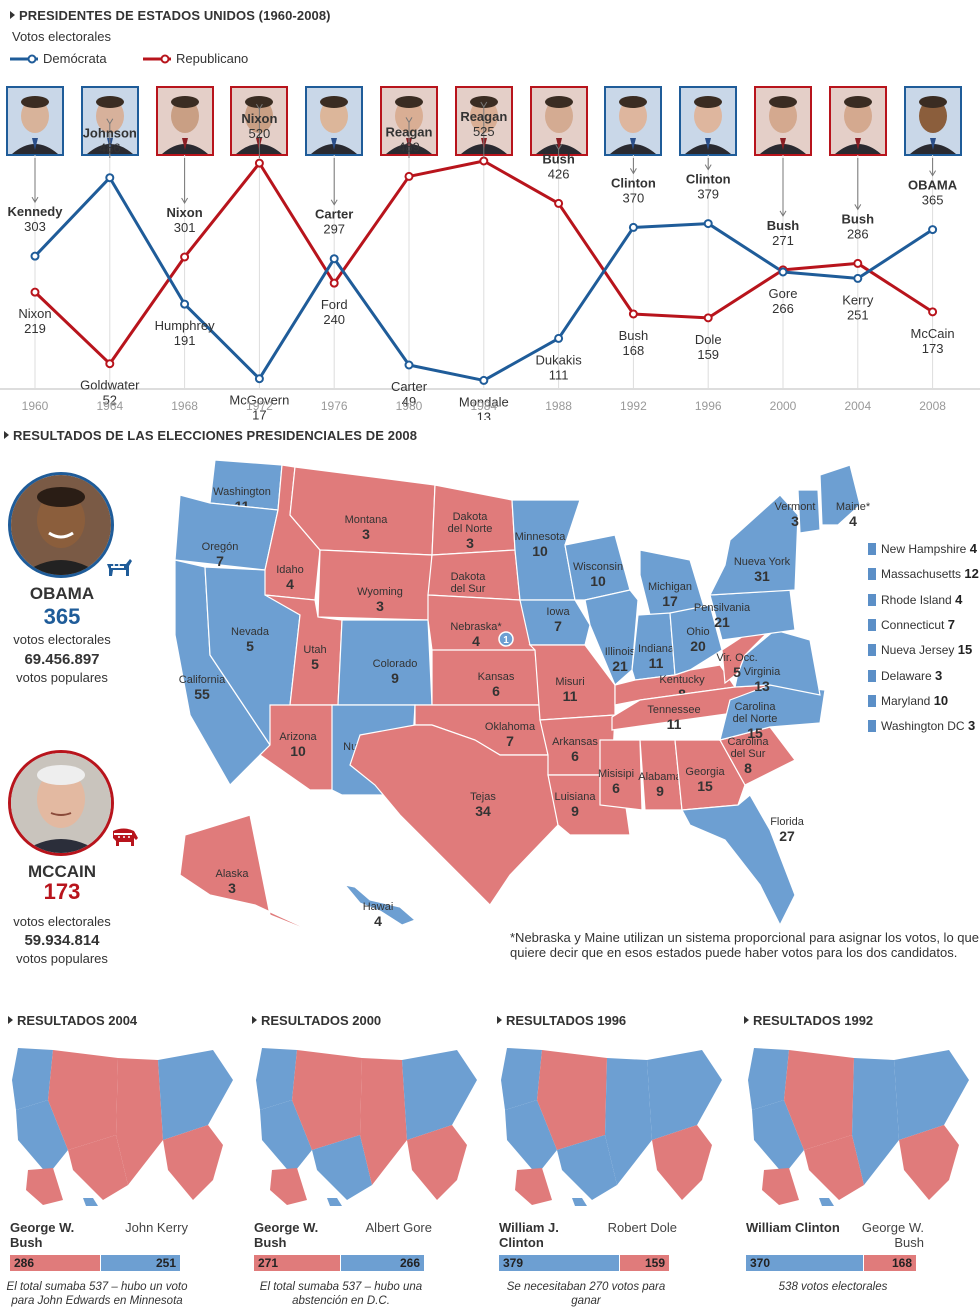  I want to click on past-right-candidate: George W. Bush, so click(892, 1235).